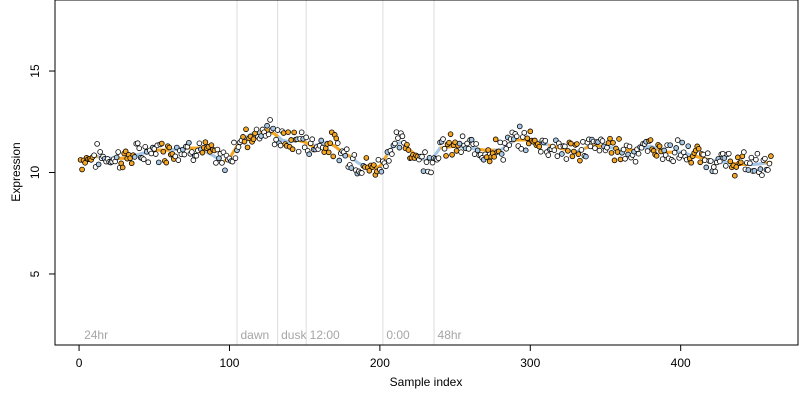  What do you see at coordinates (35, 273) in the screenshot?
I see `y-tick-label: 5` at bounding box center [35, 273].